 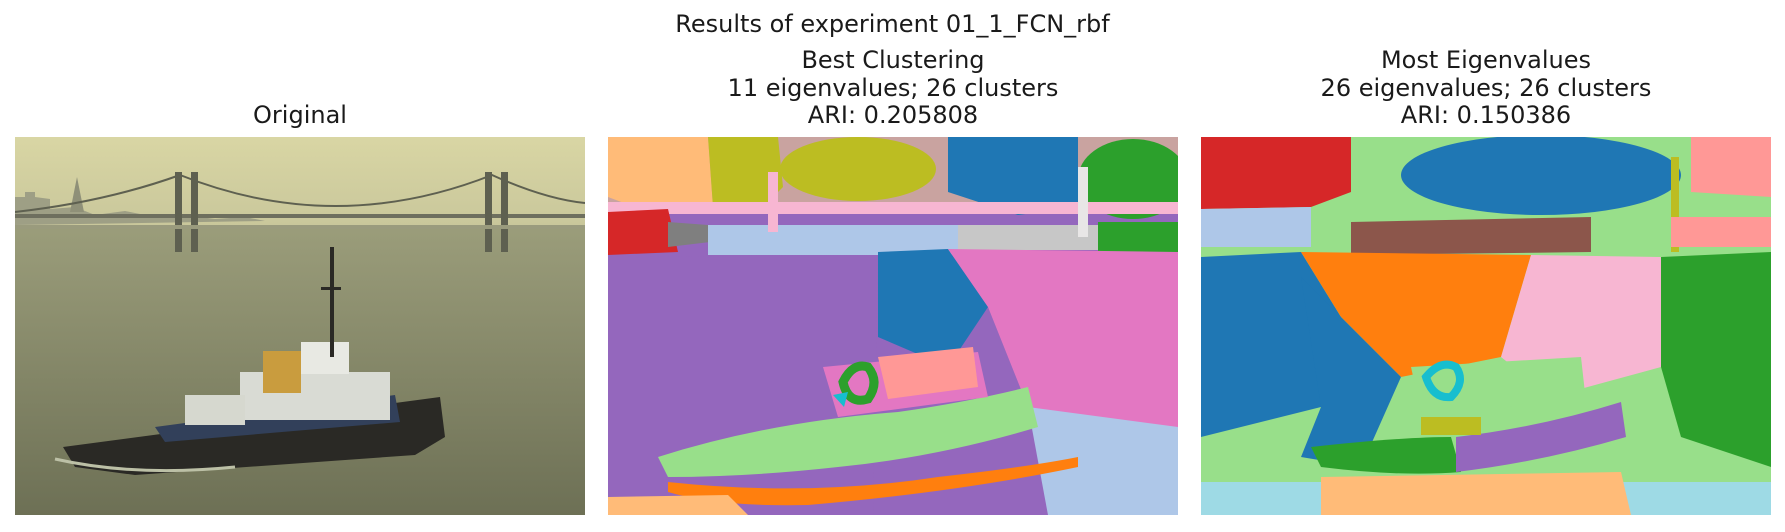 I want to click on panel-title-line-1: Most Eigenvalues, so click(x=1486, y=60).